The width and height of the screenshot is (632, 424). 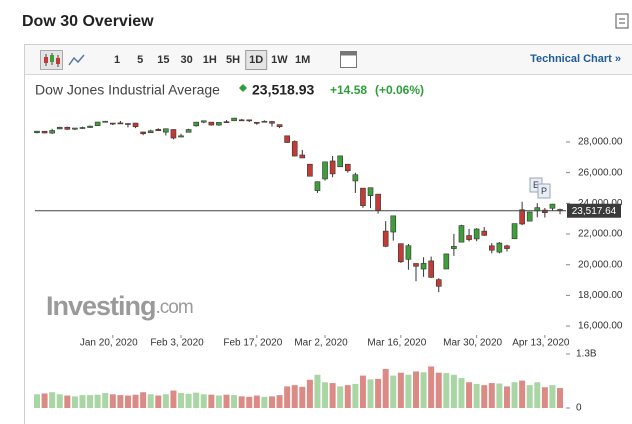 I want to click on technical-chart-link: Technical Chart », so click(x=575, y=59).